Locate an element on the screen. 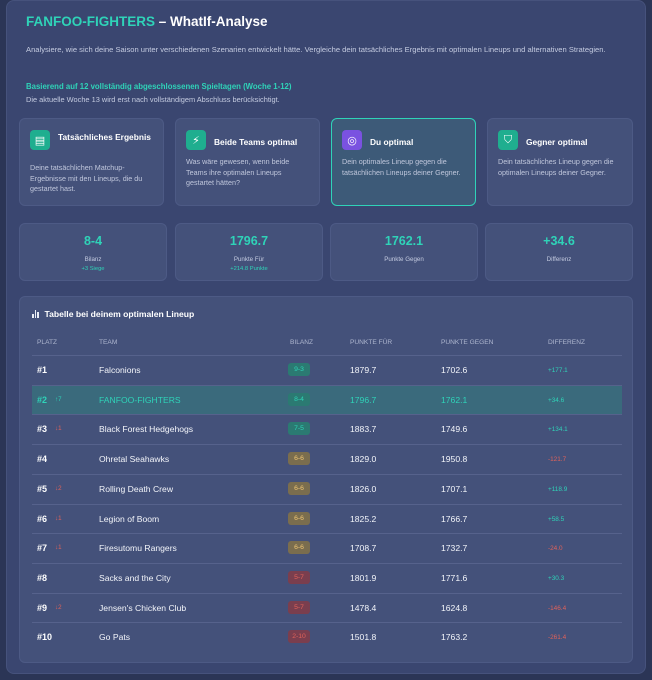  record-badge: 9-3 is located at coordinates (299, 369).